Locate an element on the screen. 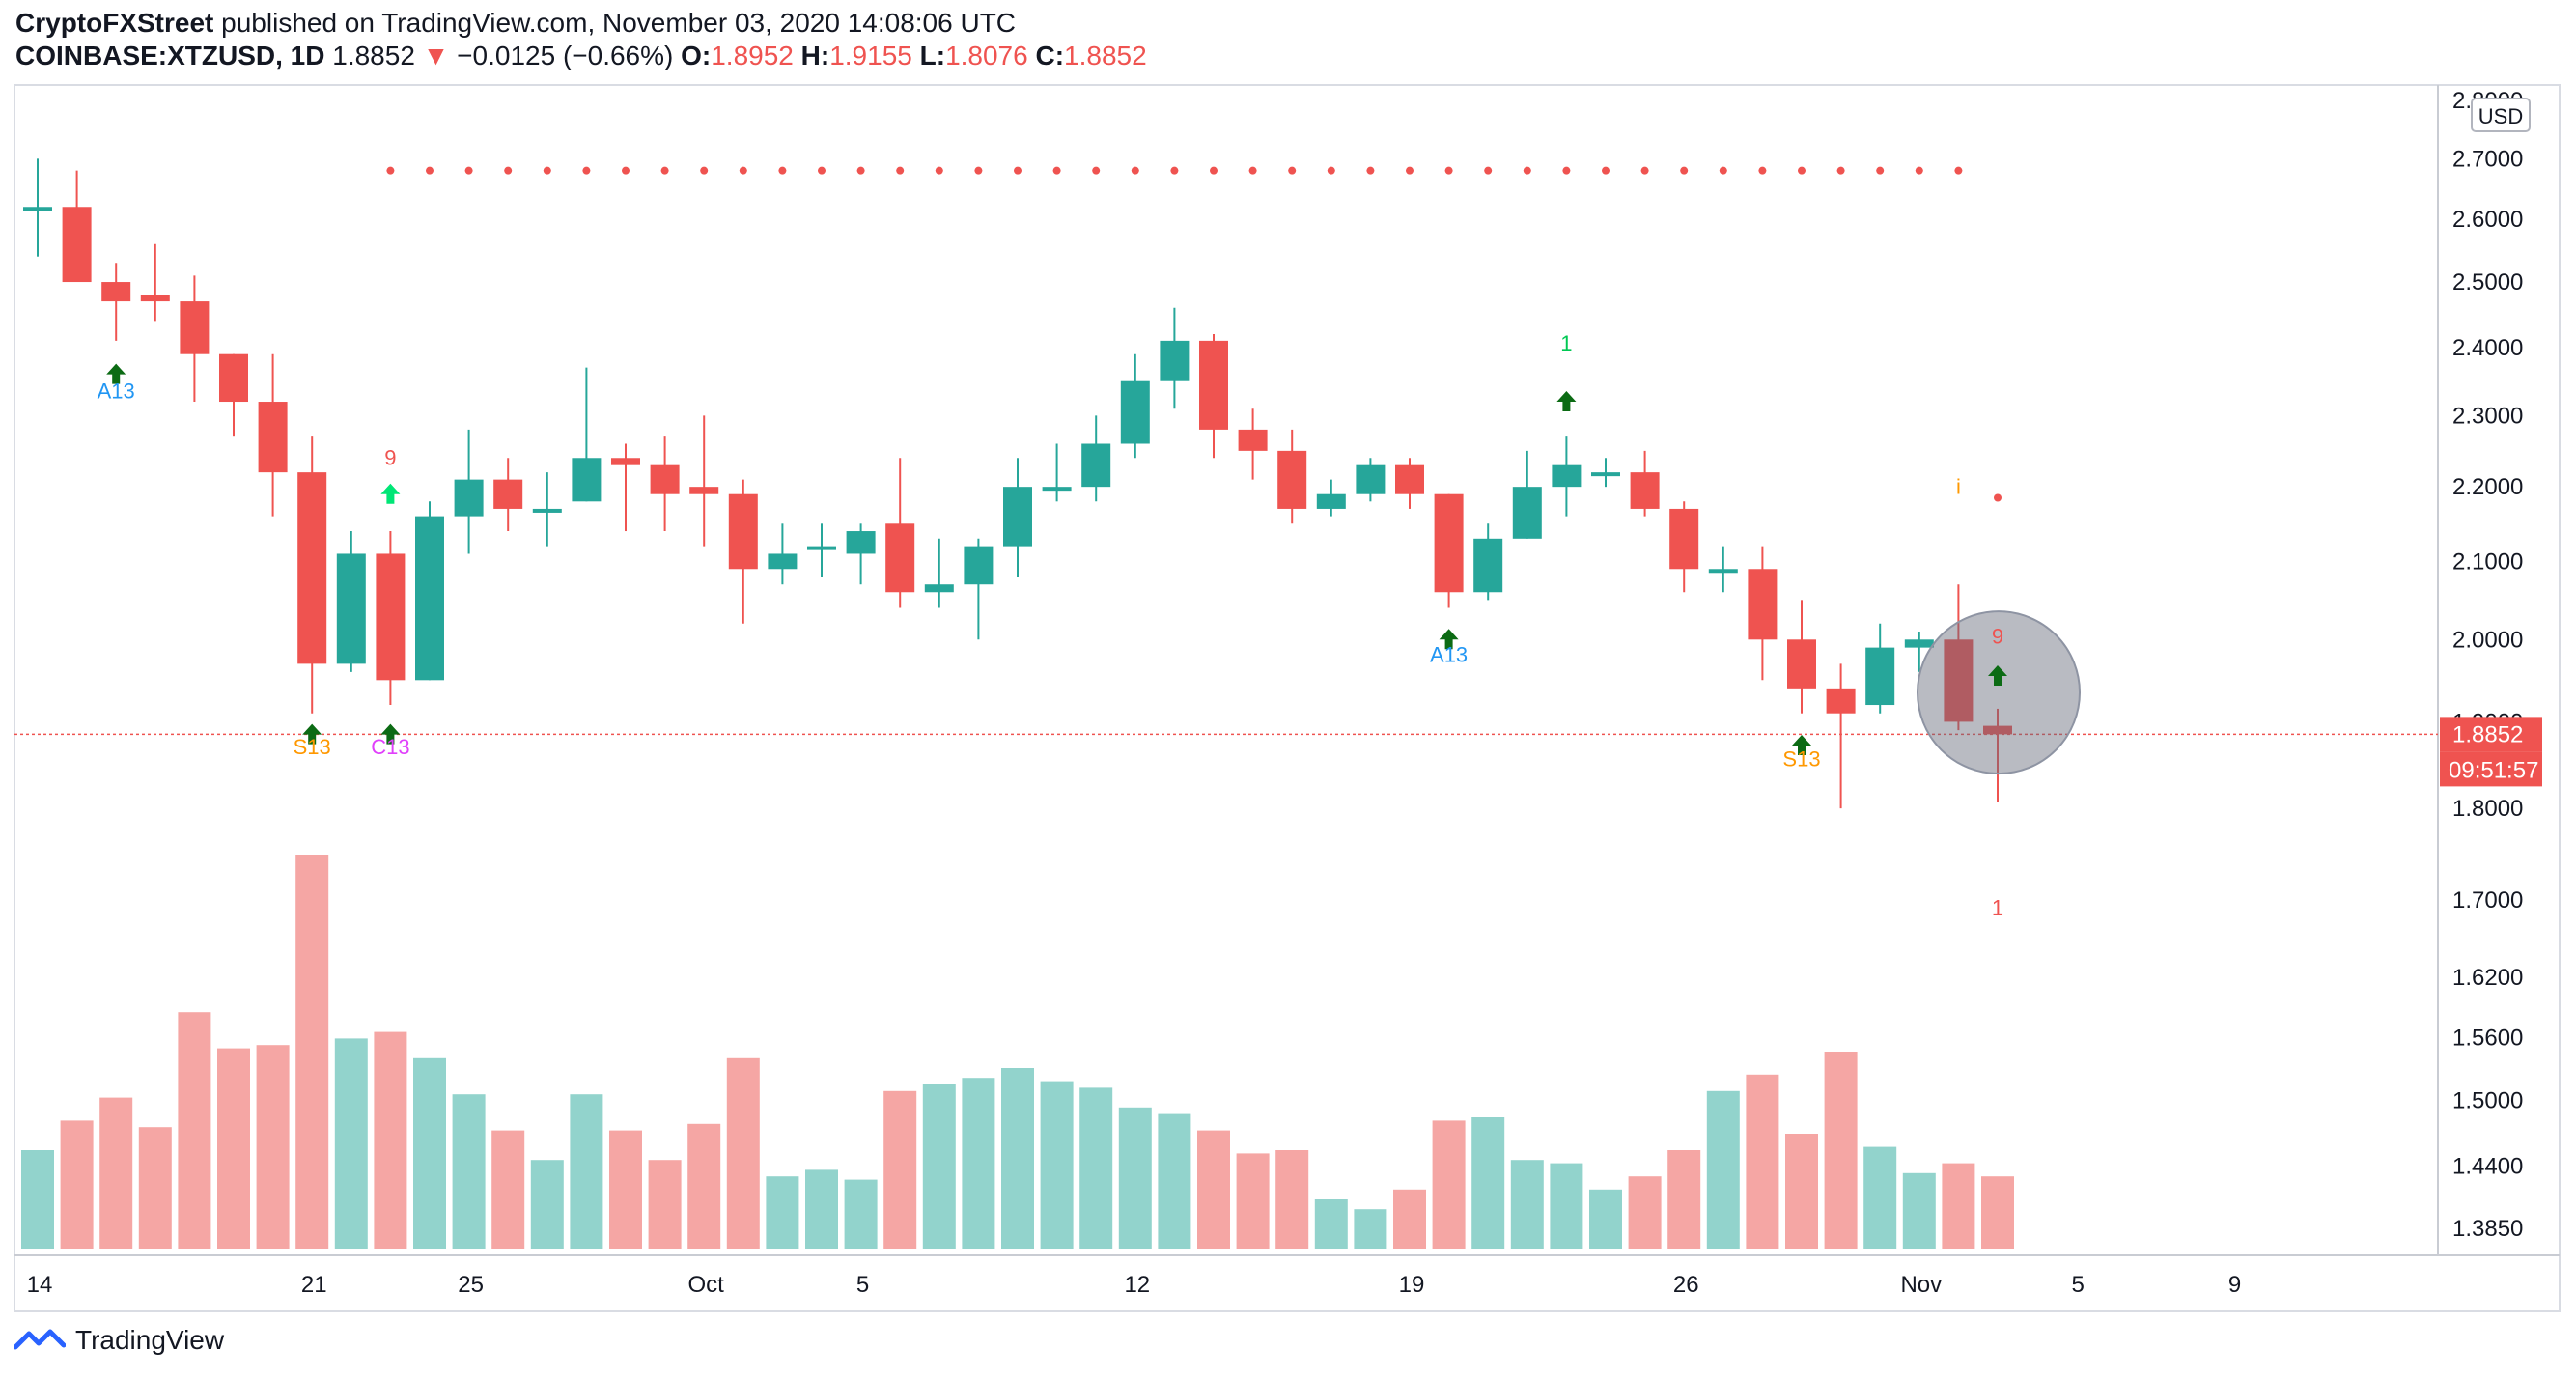 This screenshot has height=1379, width=2576. currency-label: USD is located at coordinates (2501, 116).